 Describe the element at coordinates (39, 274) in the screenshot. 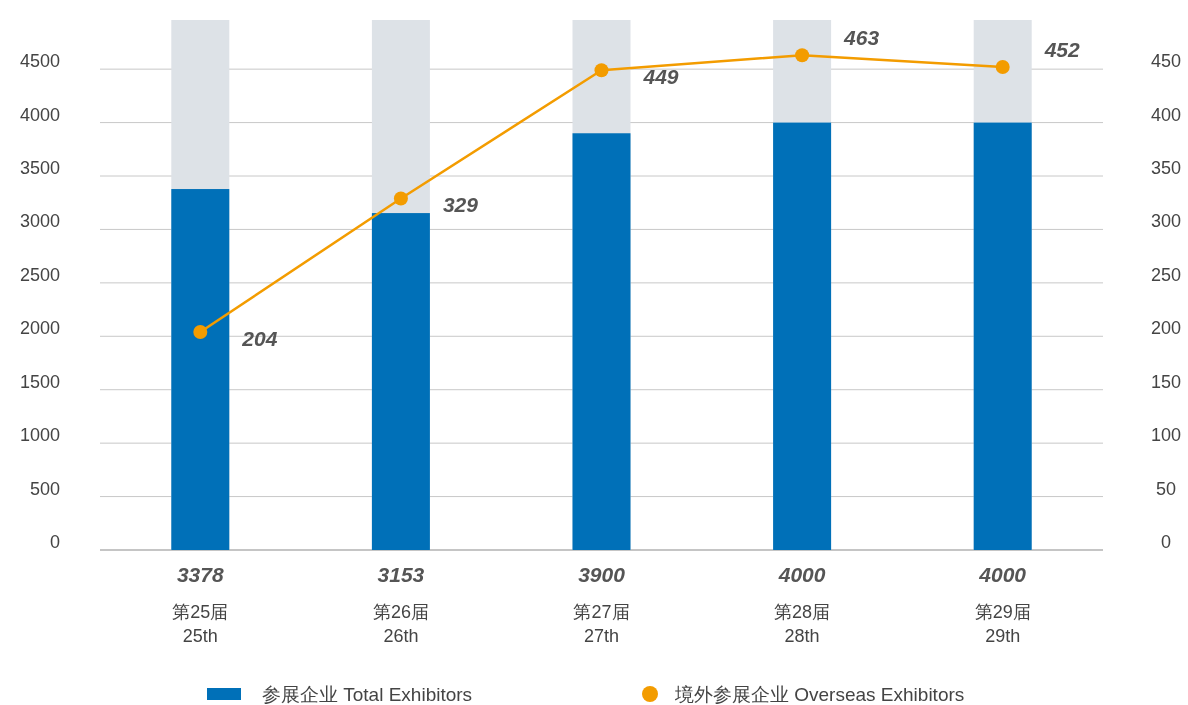

I see `y-tick-label: 2500` at that location.